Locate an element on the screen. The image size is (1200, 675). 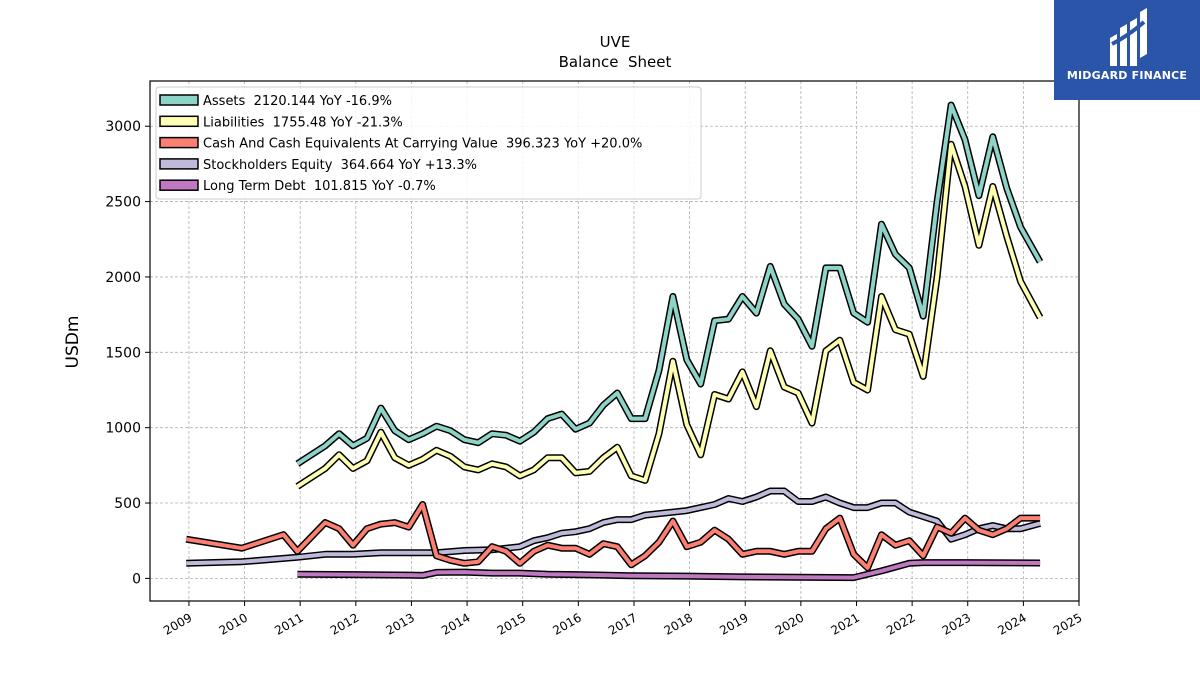
x-tick-label: 2009 is located at coordinates (177, 623).